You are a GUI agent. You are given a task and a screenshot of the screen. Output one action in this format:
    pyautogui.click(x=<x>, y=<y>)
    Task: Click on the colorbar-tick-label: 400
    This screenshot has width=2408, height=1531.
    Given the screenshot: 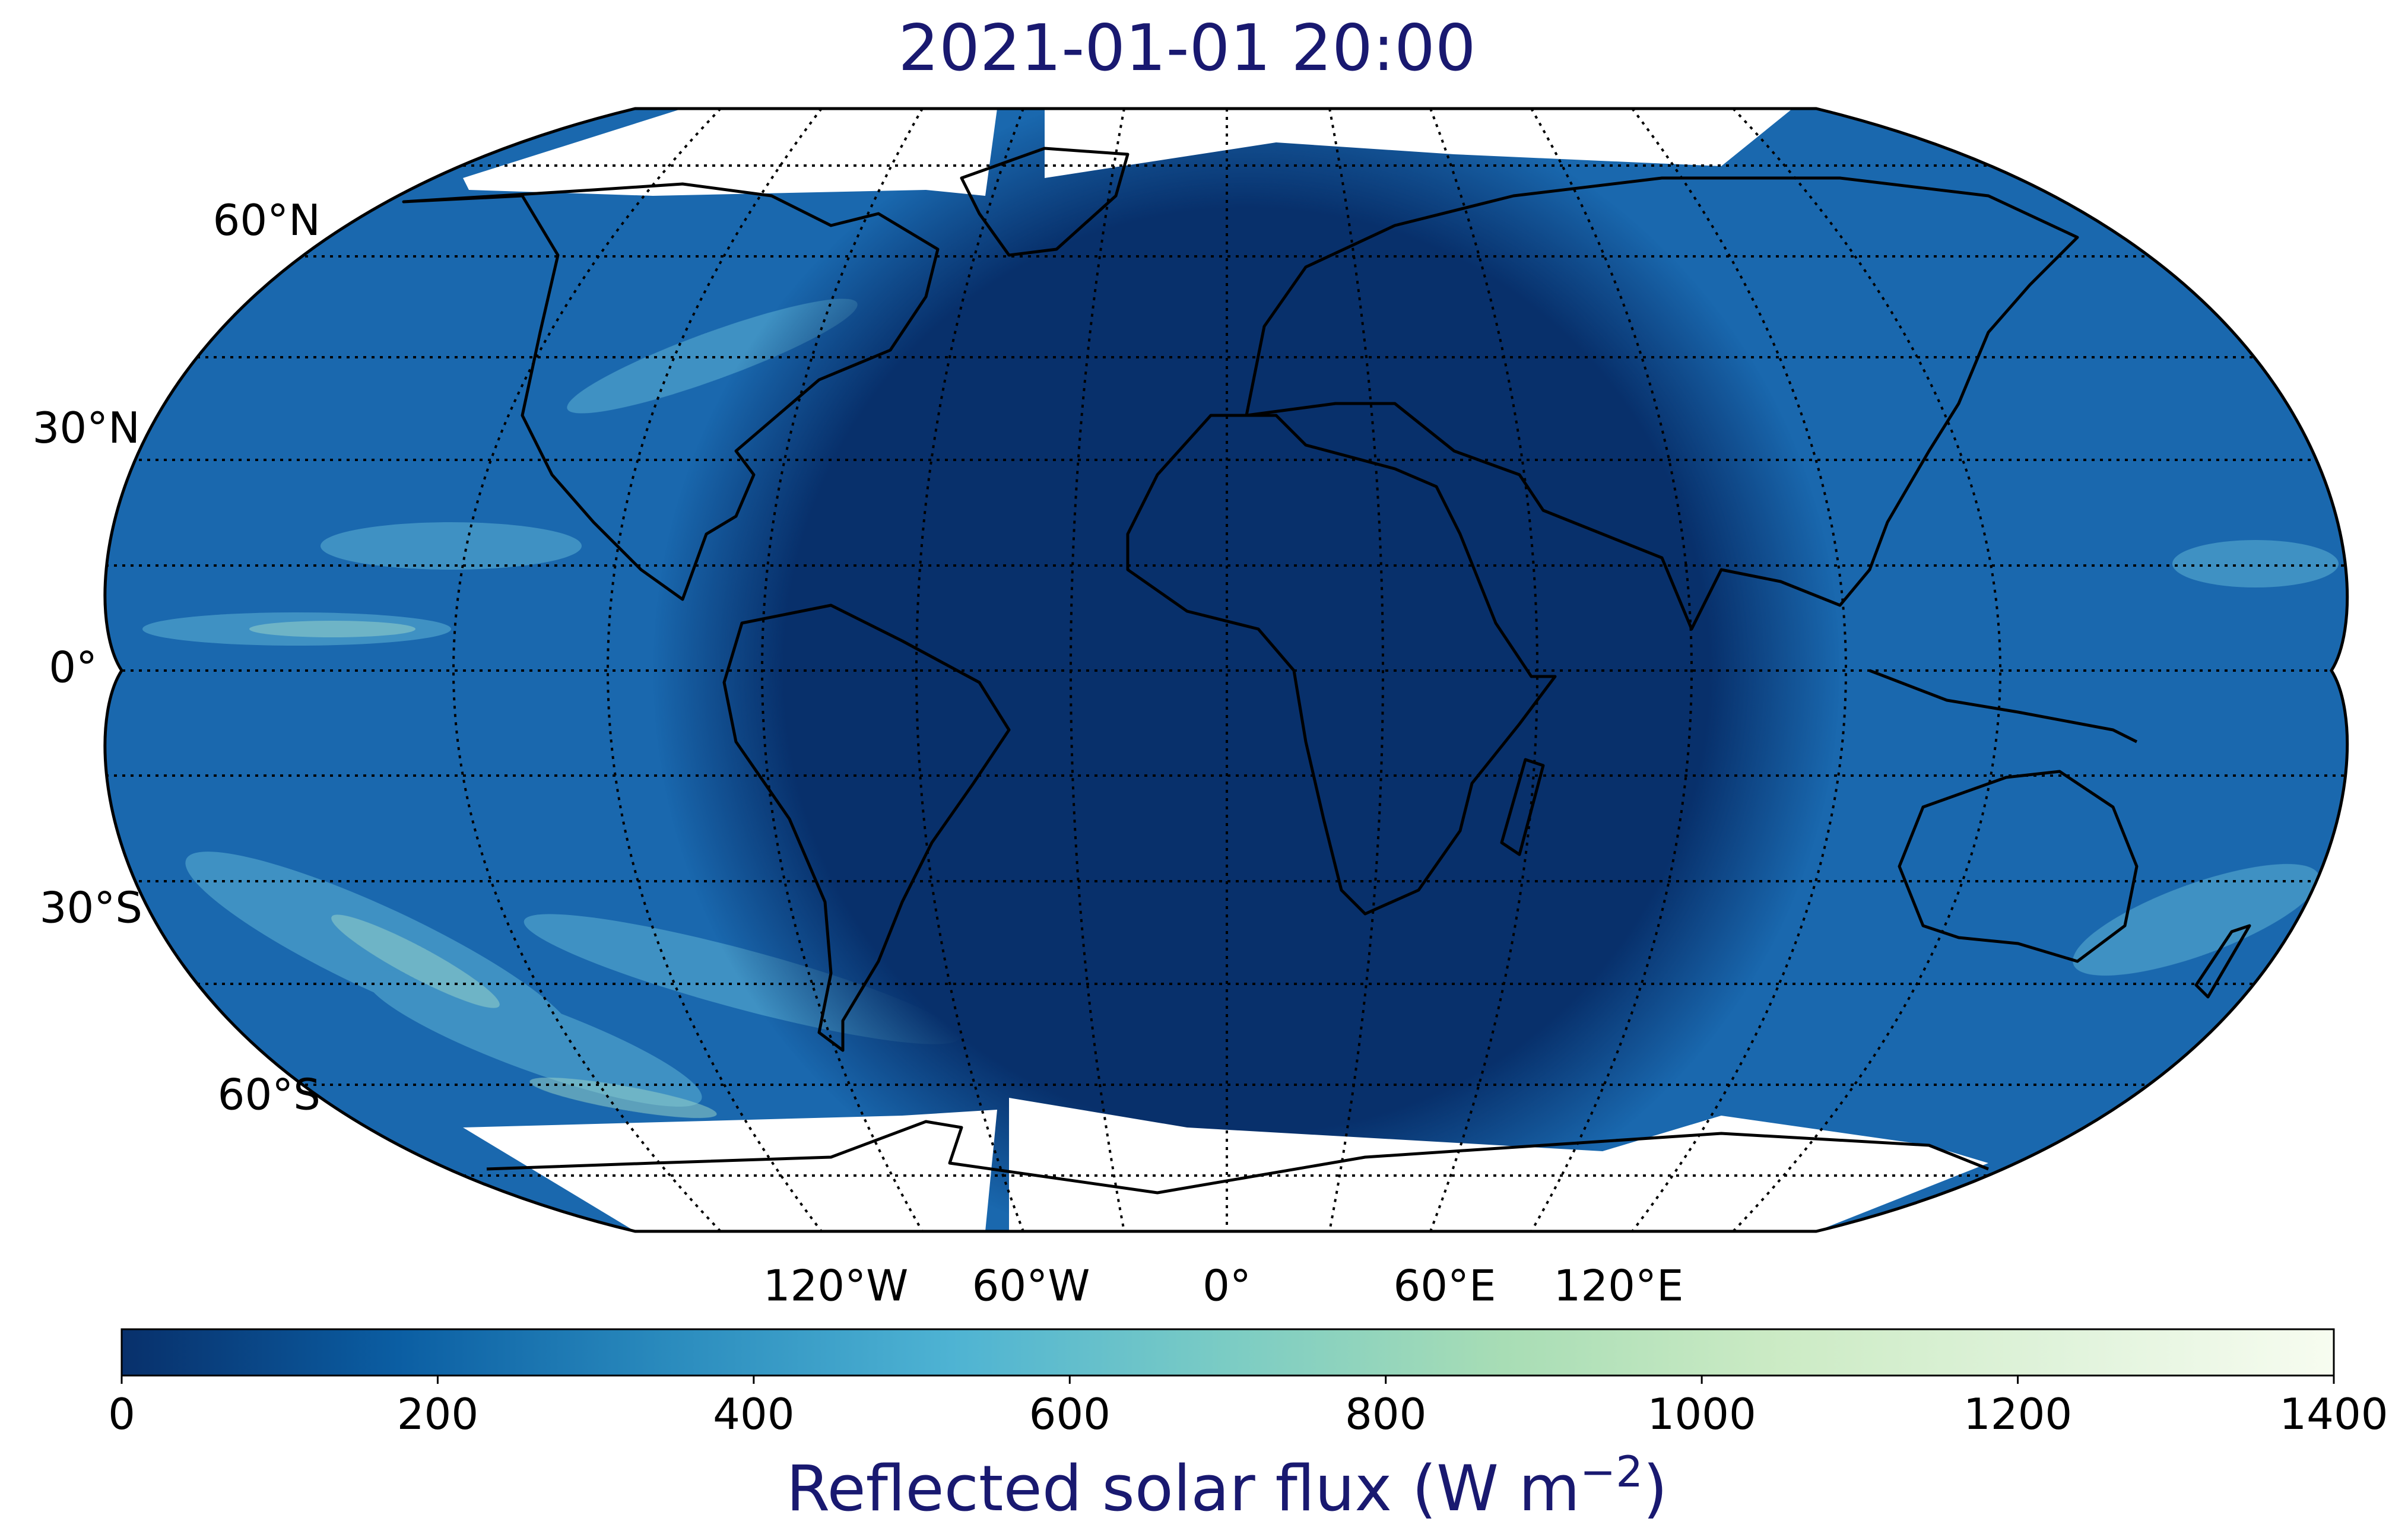 What is the action you would take?
    pyautogui.click(x=753, y=1414)
    